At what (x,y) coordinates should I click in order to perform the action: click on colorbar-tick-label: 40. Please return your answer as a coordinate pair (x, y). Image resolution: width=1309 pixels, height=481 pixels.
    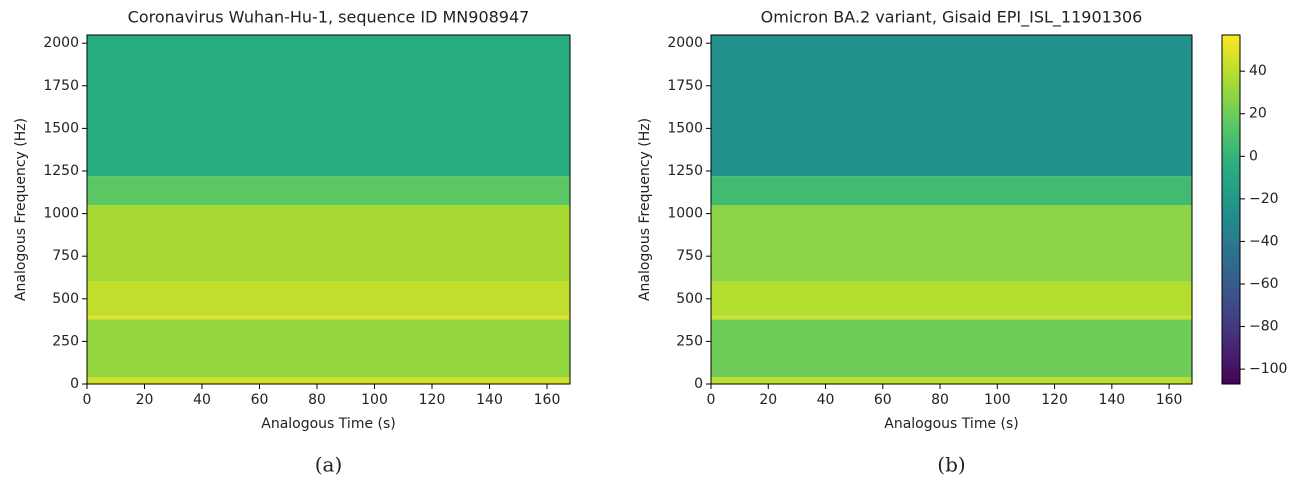
    Looking at the image, I should click on (1258, 71).